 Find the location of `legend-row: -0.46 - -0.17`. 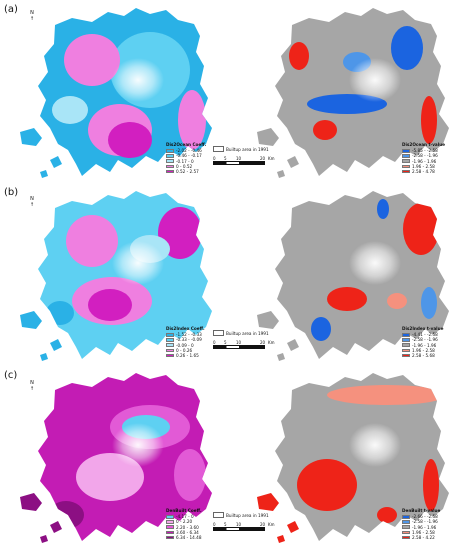

legend-row: -0.46 - -0.17 is located at coordinates (186, 155).